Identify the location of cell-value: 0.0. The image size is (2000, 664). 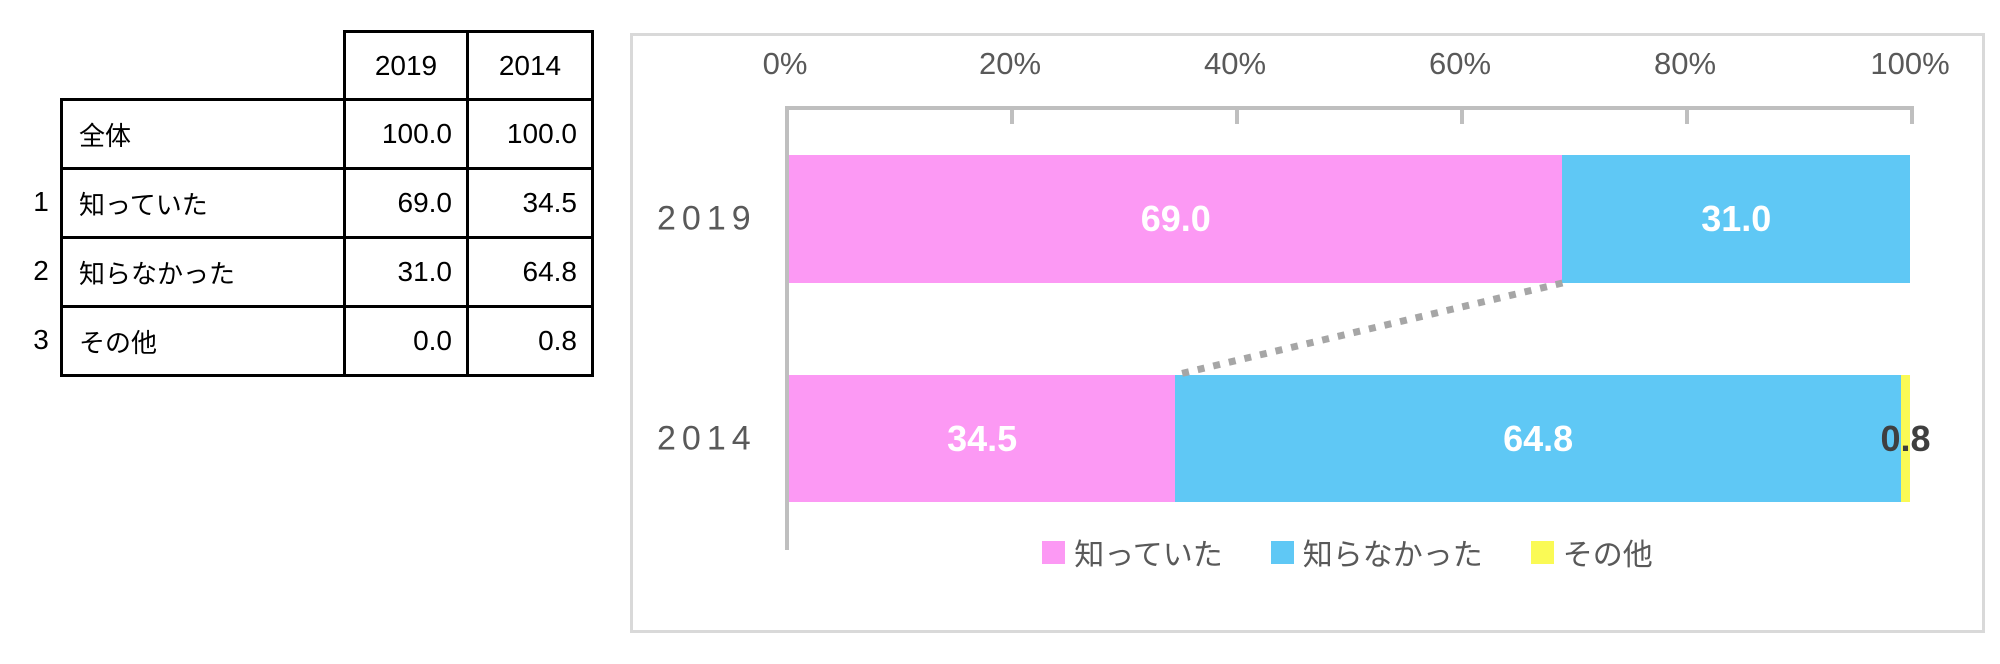
(406, 341).